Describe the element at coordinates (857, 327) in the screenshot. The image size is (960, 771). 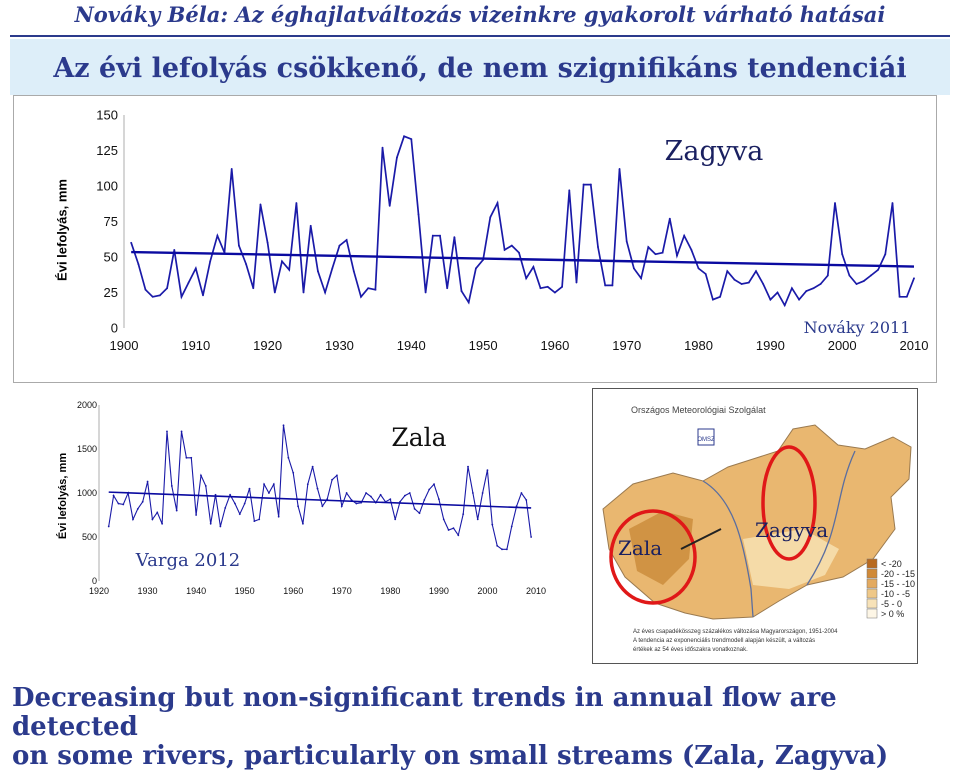
I see `zagyva-source-annotation: Nováky 2011` at that location.